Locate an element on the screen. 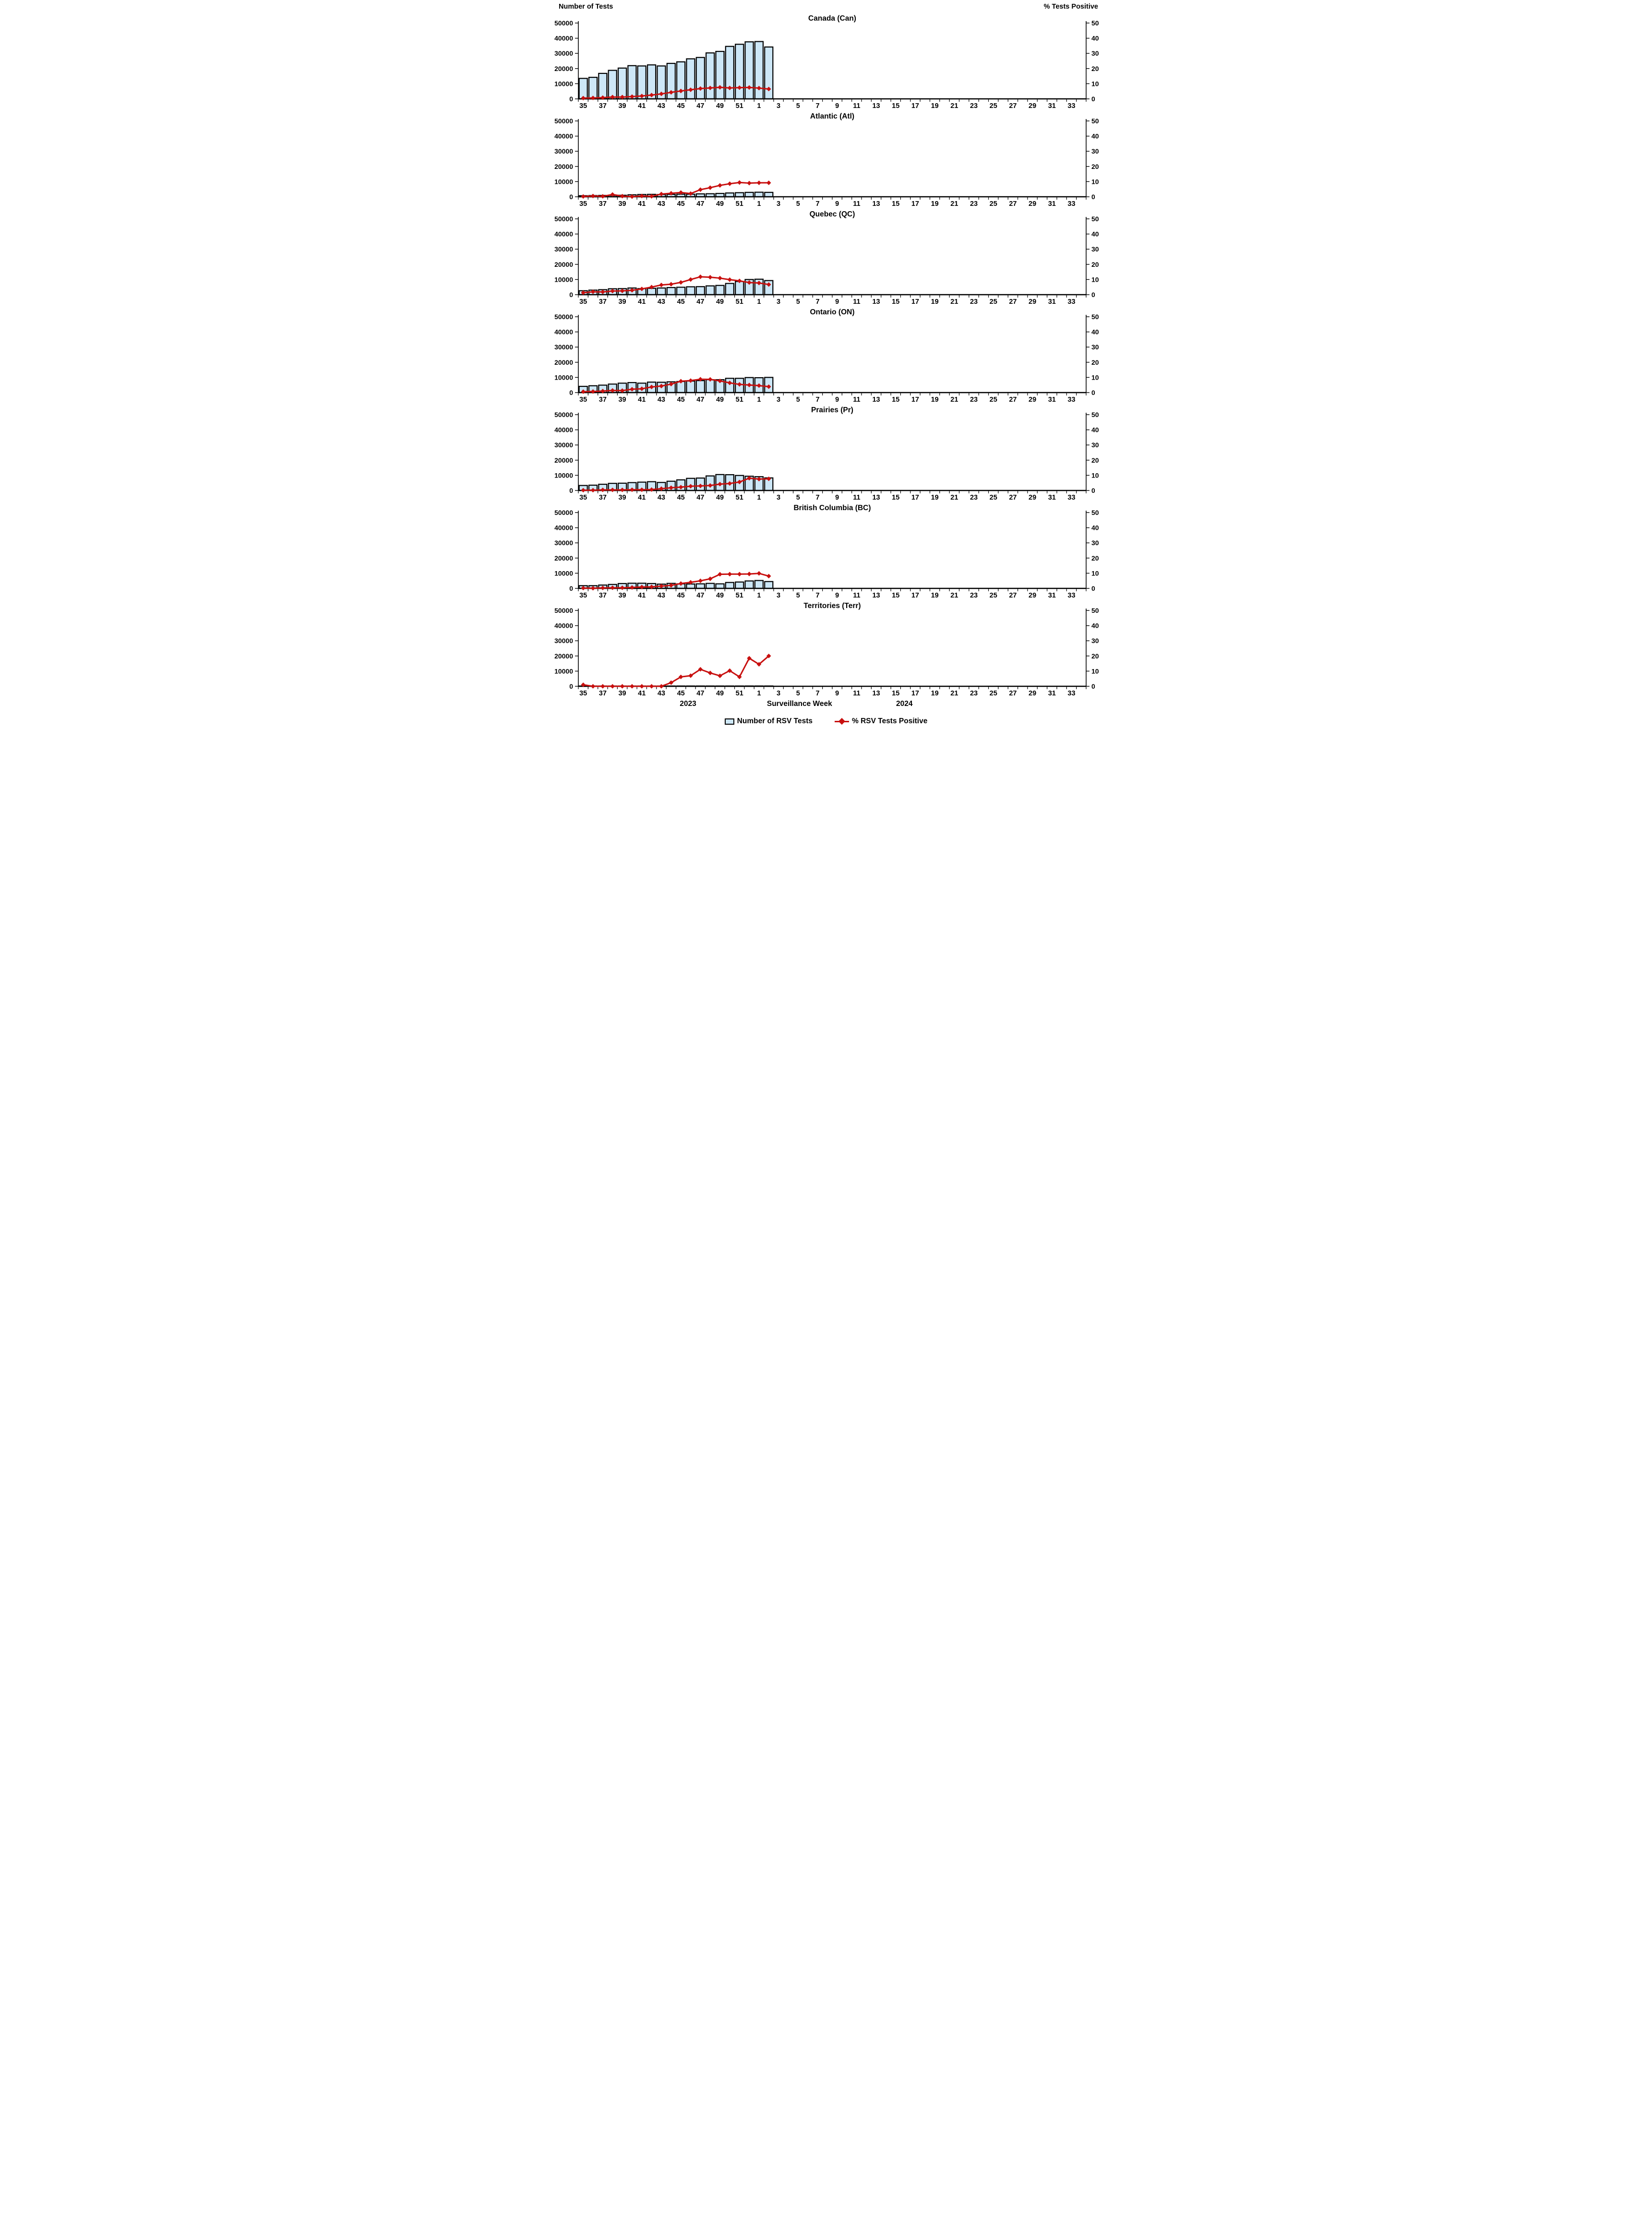 The width and height of the screenshot is (1652, 2235). x-tick-label: 29 is located at coordinates (1032, 106).